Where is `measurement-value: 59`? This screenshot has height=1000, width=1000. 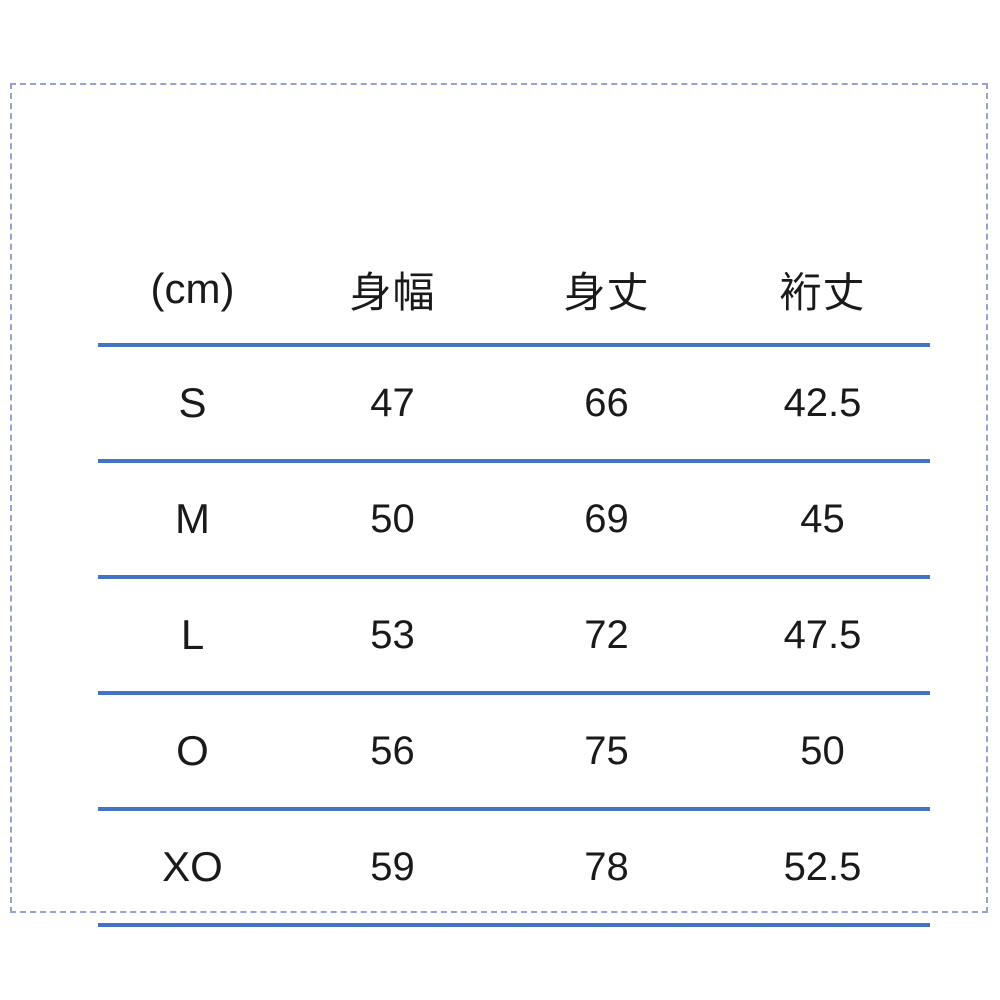
measurement-value: 59 is located at coordinates (392, 866).